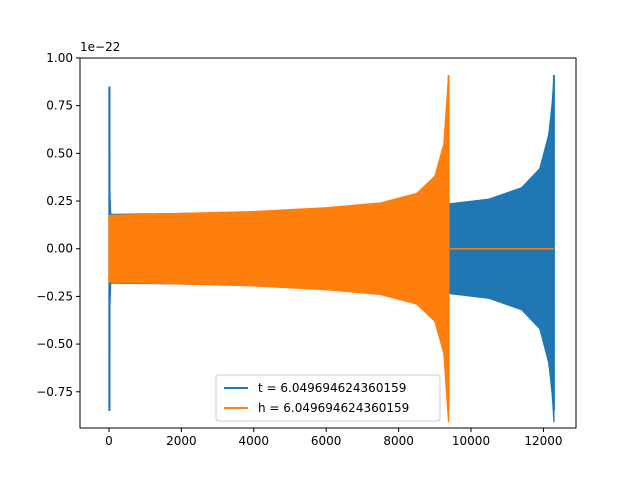  Describe the element at coordinates (471, 441) in the screenshot. I see `x-tick-label: 10000` at that location.